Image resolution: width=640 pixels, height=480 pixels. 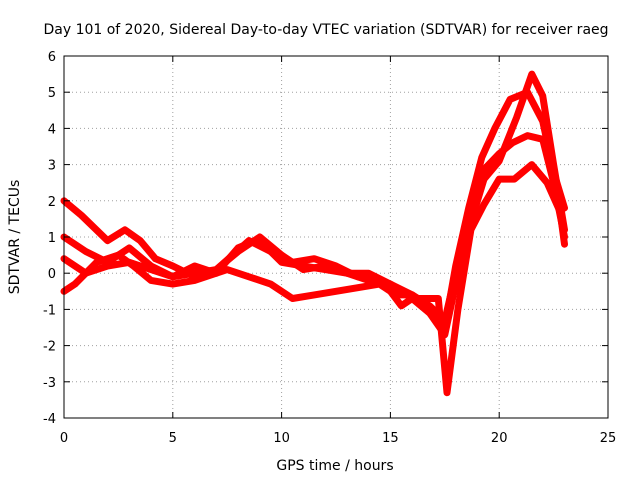 I want to click on y-axis-label: SDTVAR / TECUs, so click(x=15, y=237).